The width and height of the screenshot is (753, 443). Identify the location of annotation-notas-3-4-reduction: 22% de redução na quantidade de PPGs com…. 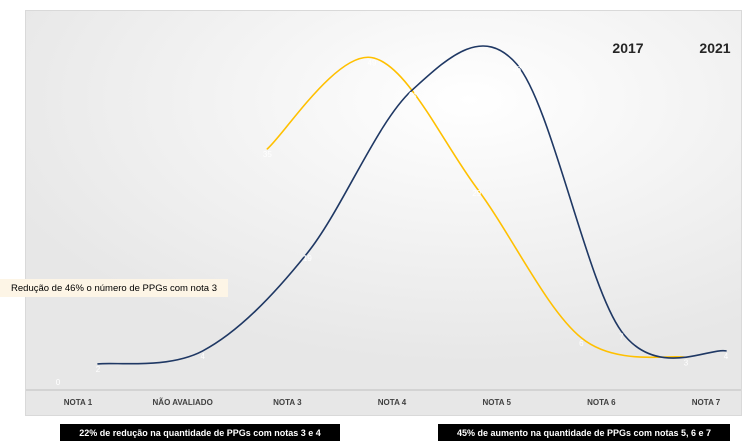
(200, 432).